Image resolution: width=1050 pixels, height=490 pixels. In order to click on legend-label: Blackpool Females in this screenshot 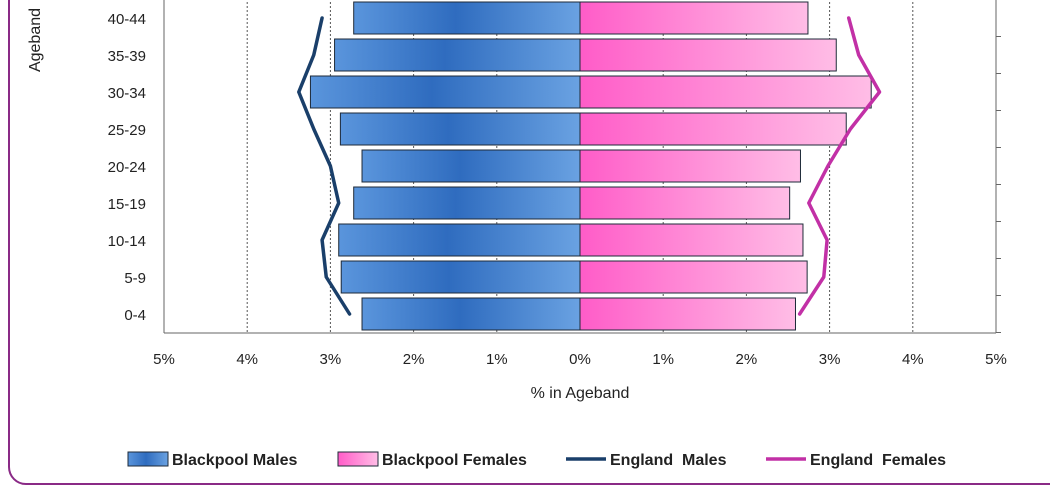, I will do `click(454, 460)`.